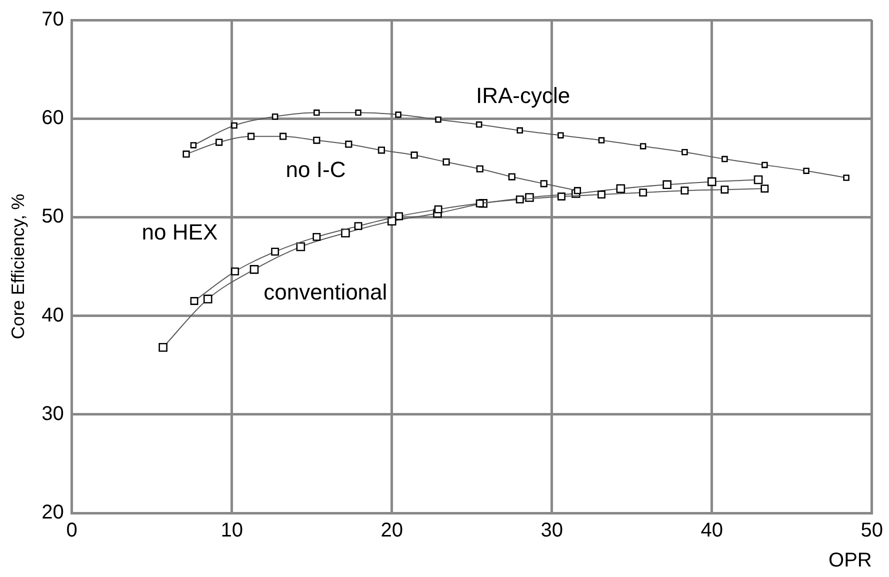 The image size is (889, 577). What do you see at coordinates (53, 315) in the screenshot?
I see `y-tick-label: 40` at bounding box center [53, 315].